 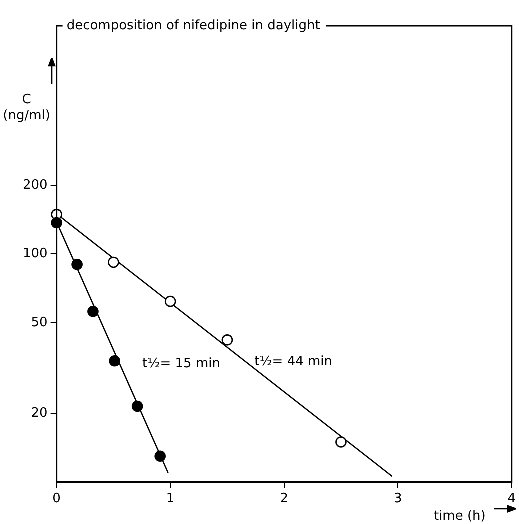 What do you see at coordinates (460, 516) in the screenshot?
I see `x-axis-title: time (h)` at bounding box center [460, 516].